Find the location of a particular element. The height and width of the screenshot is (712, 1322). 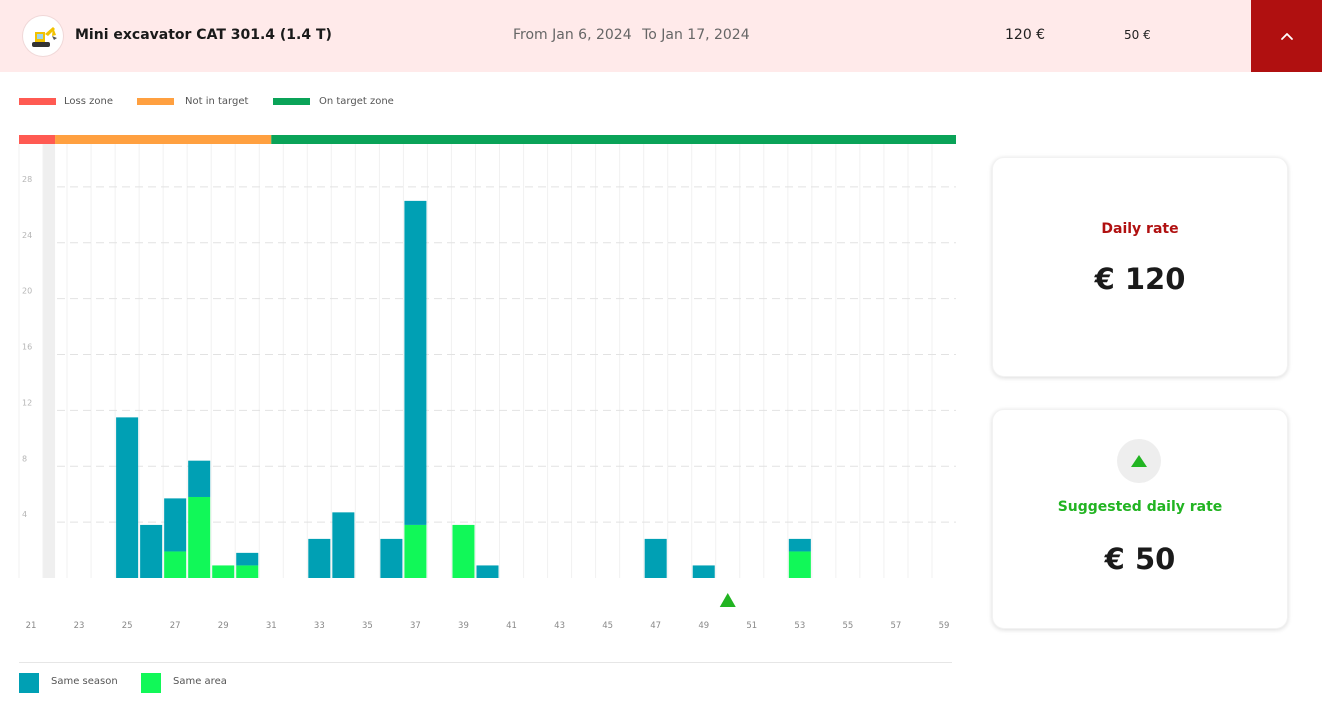

suggested-rate-card: Suggested daily rate € 50 is located at coordinates (1140, 519).